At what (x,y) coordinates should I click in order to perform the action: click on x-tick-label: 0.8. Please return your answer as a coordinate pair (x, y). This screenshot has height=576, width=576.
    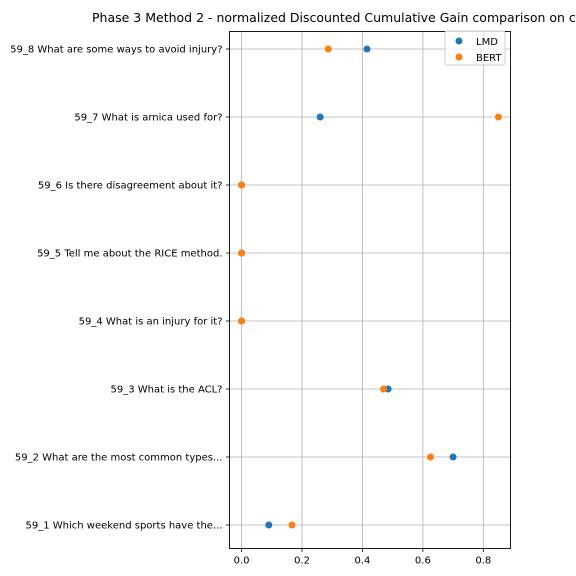
    Looking at the image, I should click on (483, 561).